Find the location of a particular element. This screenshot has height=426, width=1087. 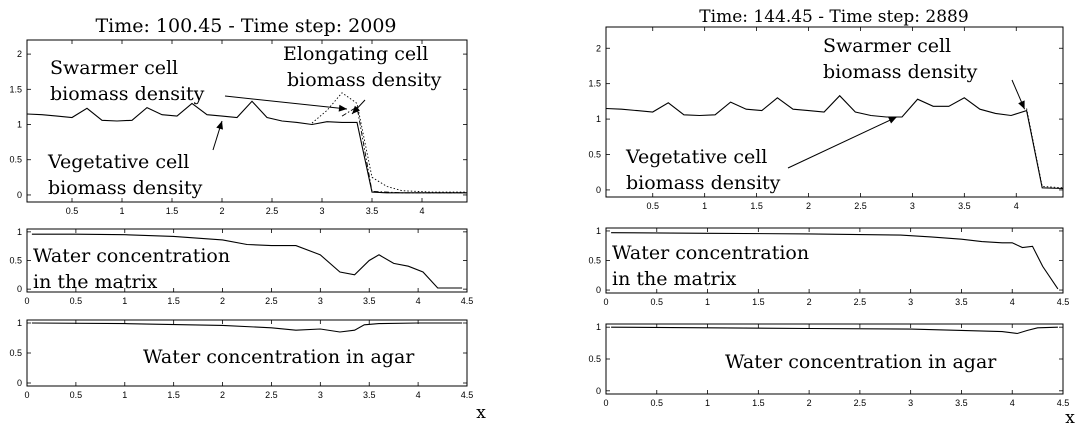

vegetative-label-line1: Vegetative cell is located at coordinates (118, 162).